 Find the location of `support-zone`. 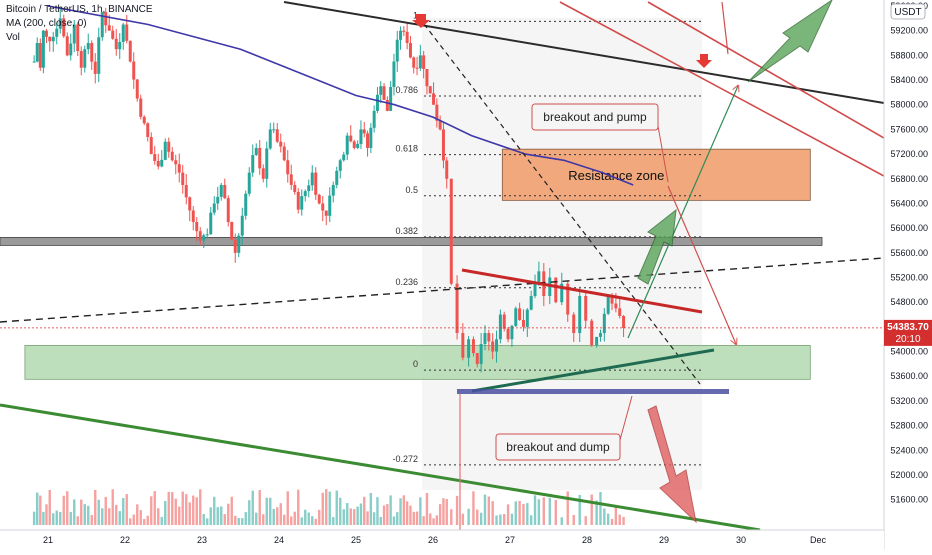

support-zone is located at coordinates (417, 362).